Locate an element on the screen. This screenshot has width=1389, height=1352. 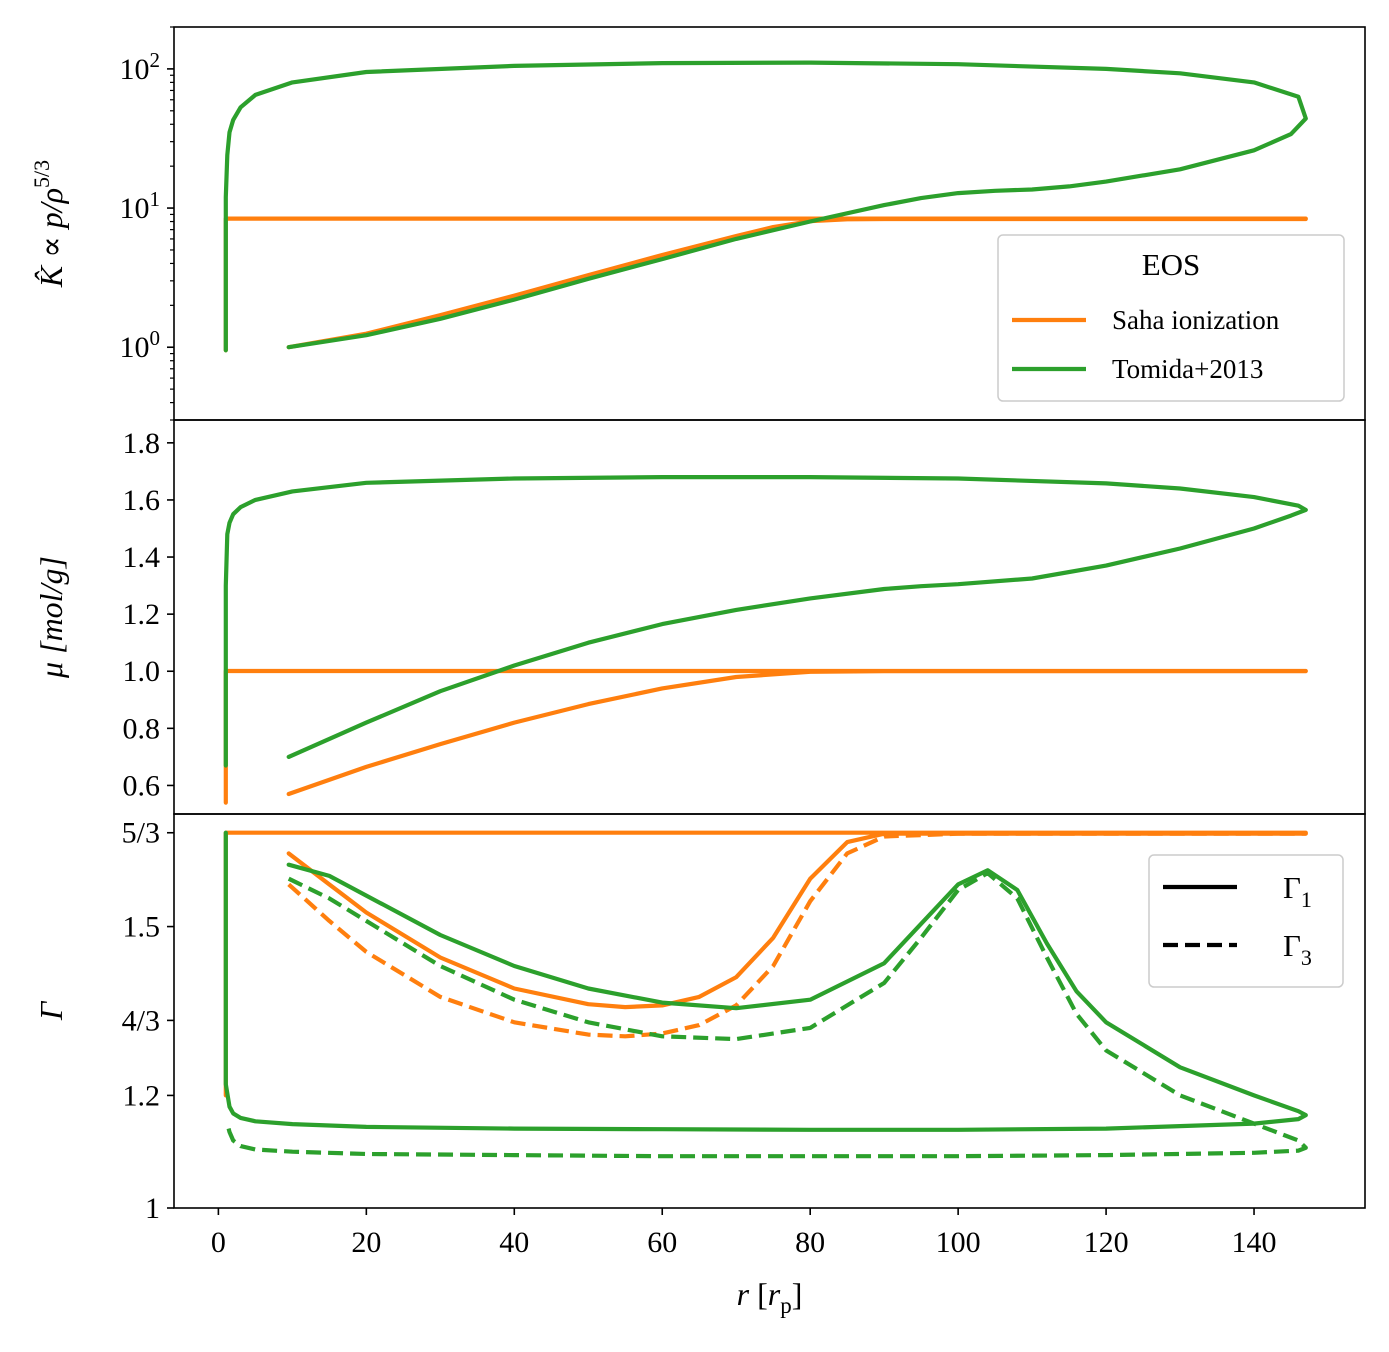
y-tick-label: 4/3 is located at coordinates (141, 1020).